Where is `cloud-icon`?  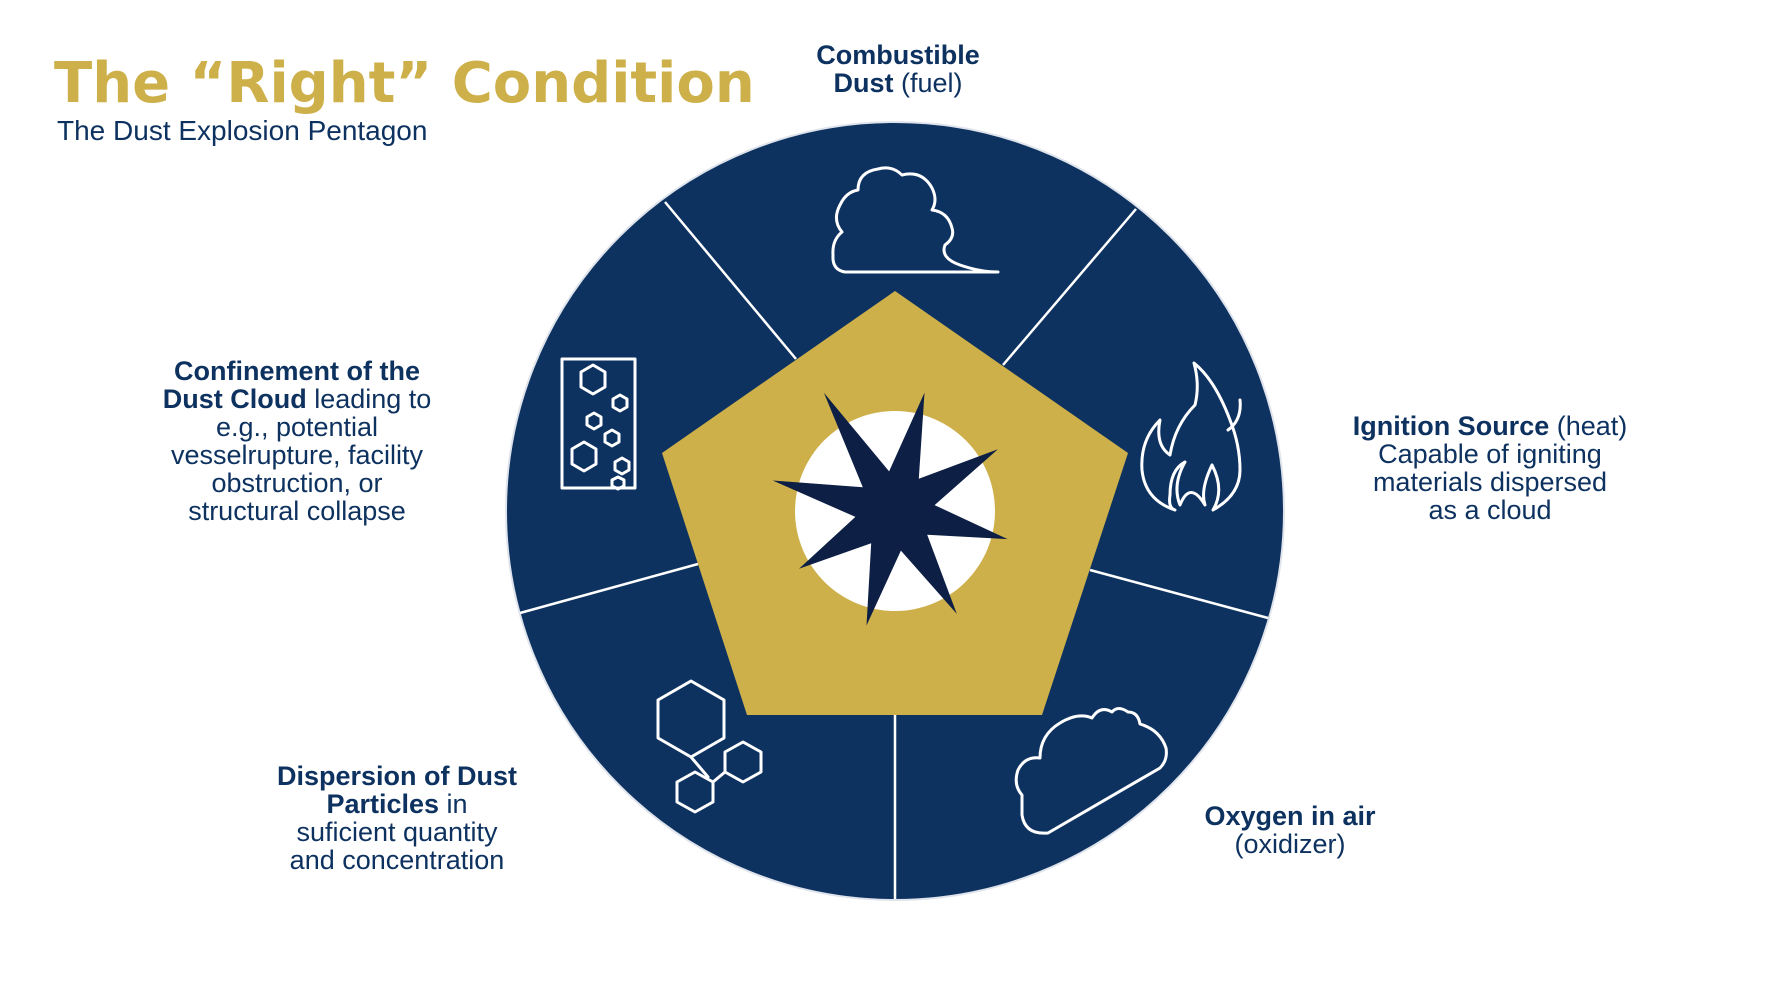 cloud-icon is located at coordinates (1091, 771).